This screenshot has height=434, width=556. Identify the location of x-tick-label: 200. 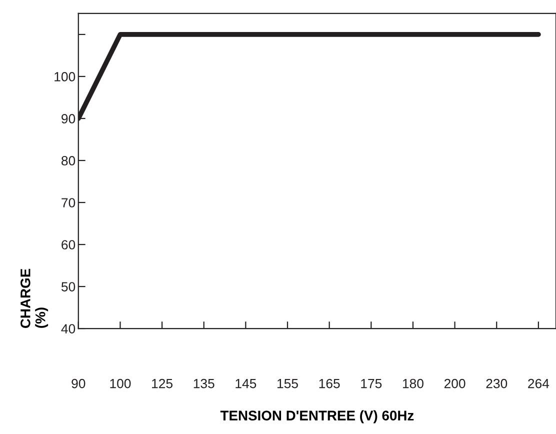
(455, 383).